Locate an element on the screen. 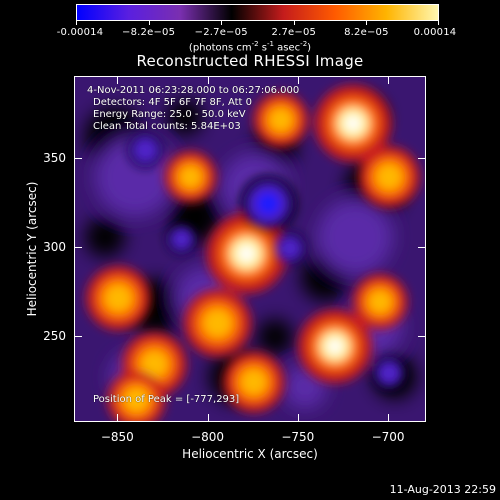 This screenshot has height=500, width=500. y-tick-label: 300 is located at coordinates (54, 247).